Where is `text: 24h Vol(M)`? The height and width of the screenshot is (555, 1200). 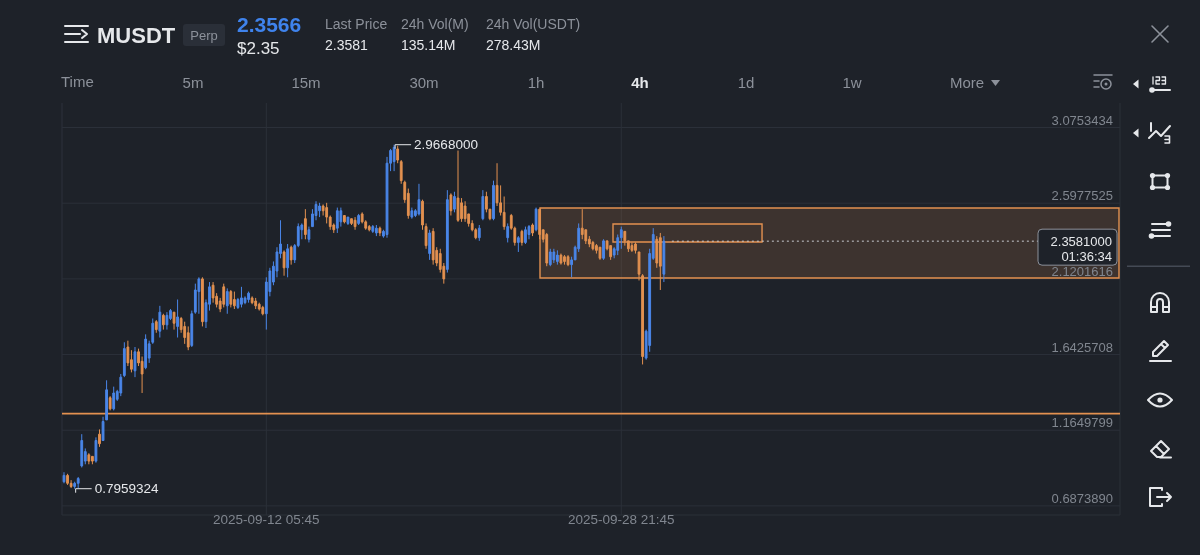 text: 24h Vol(M) is located at coordinates (435, 24).